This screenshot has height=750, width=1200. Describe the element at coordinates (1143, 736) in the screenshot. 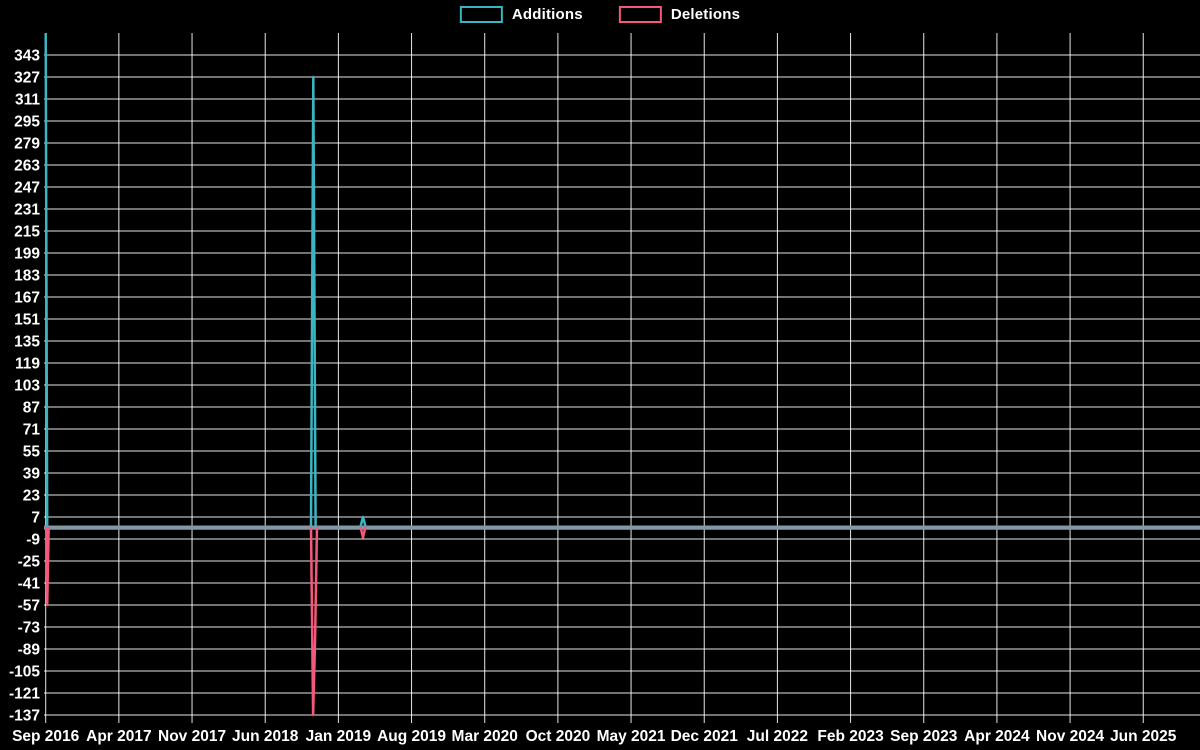

I see `x-tick-label: Jun 2025` at that location.